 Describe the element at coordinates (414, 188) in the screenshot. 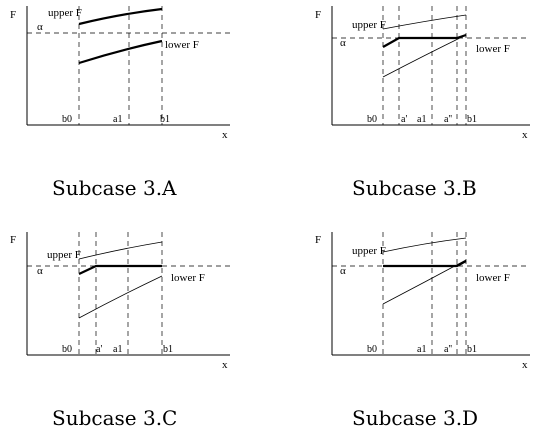

I see `caption: Subcase 3.B` at that location.